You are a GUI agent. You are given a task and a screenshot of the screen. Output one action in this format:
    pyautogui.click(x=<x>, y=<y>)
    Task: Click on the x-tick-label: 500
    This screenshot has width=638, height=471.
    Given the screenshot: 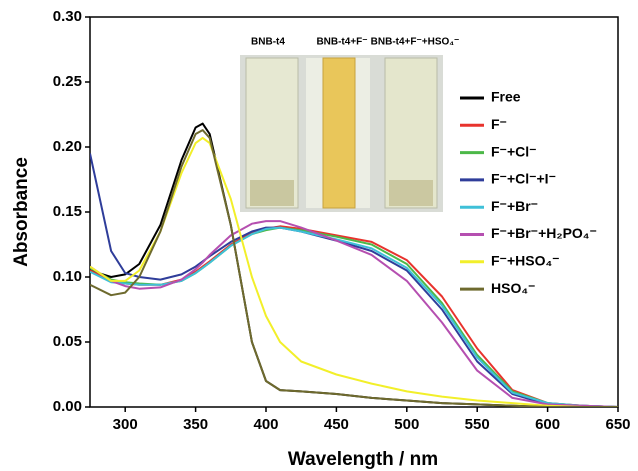 What is the action you would take?
    pyautogui.click(x=406, y=424)
    